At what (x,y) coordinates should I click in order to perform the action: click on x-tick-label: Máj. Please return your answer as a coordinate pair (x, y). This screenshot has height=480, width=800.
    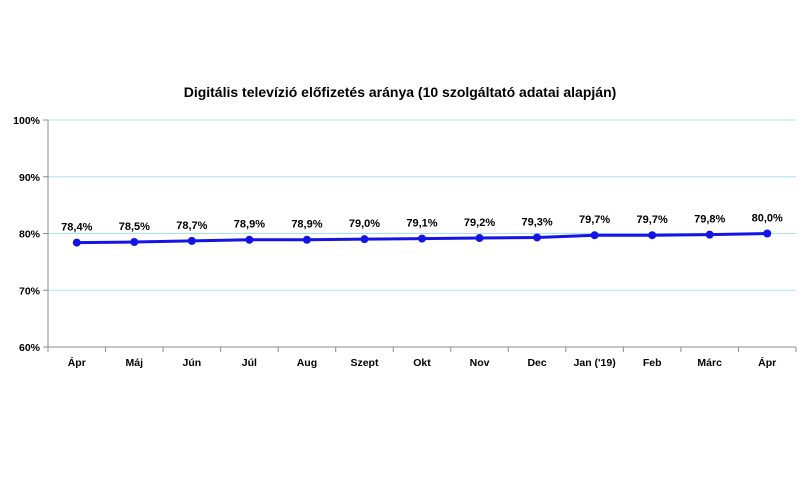
    Looking at the image, I should click on (135, 363).